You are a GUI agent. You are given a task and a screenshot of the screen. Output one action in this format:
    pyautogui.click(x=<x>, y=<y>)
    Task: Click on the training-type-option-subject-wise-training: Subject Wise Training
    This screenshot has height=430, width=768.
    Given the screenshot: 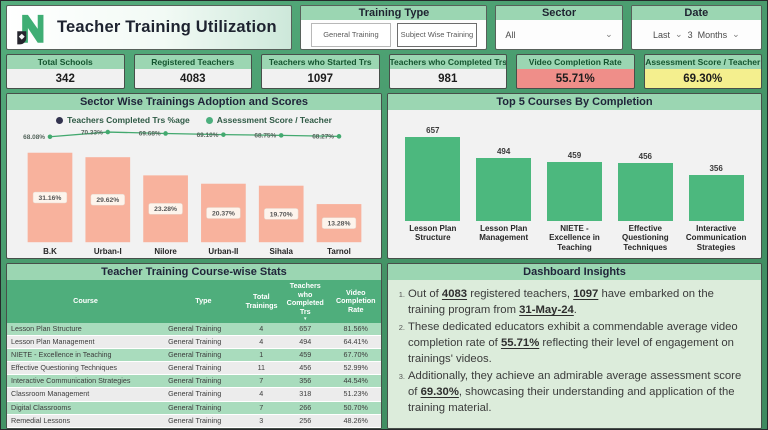 What is the action you would take?
    pyautogui.click(x=436, y=34)
    